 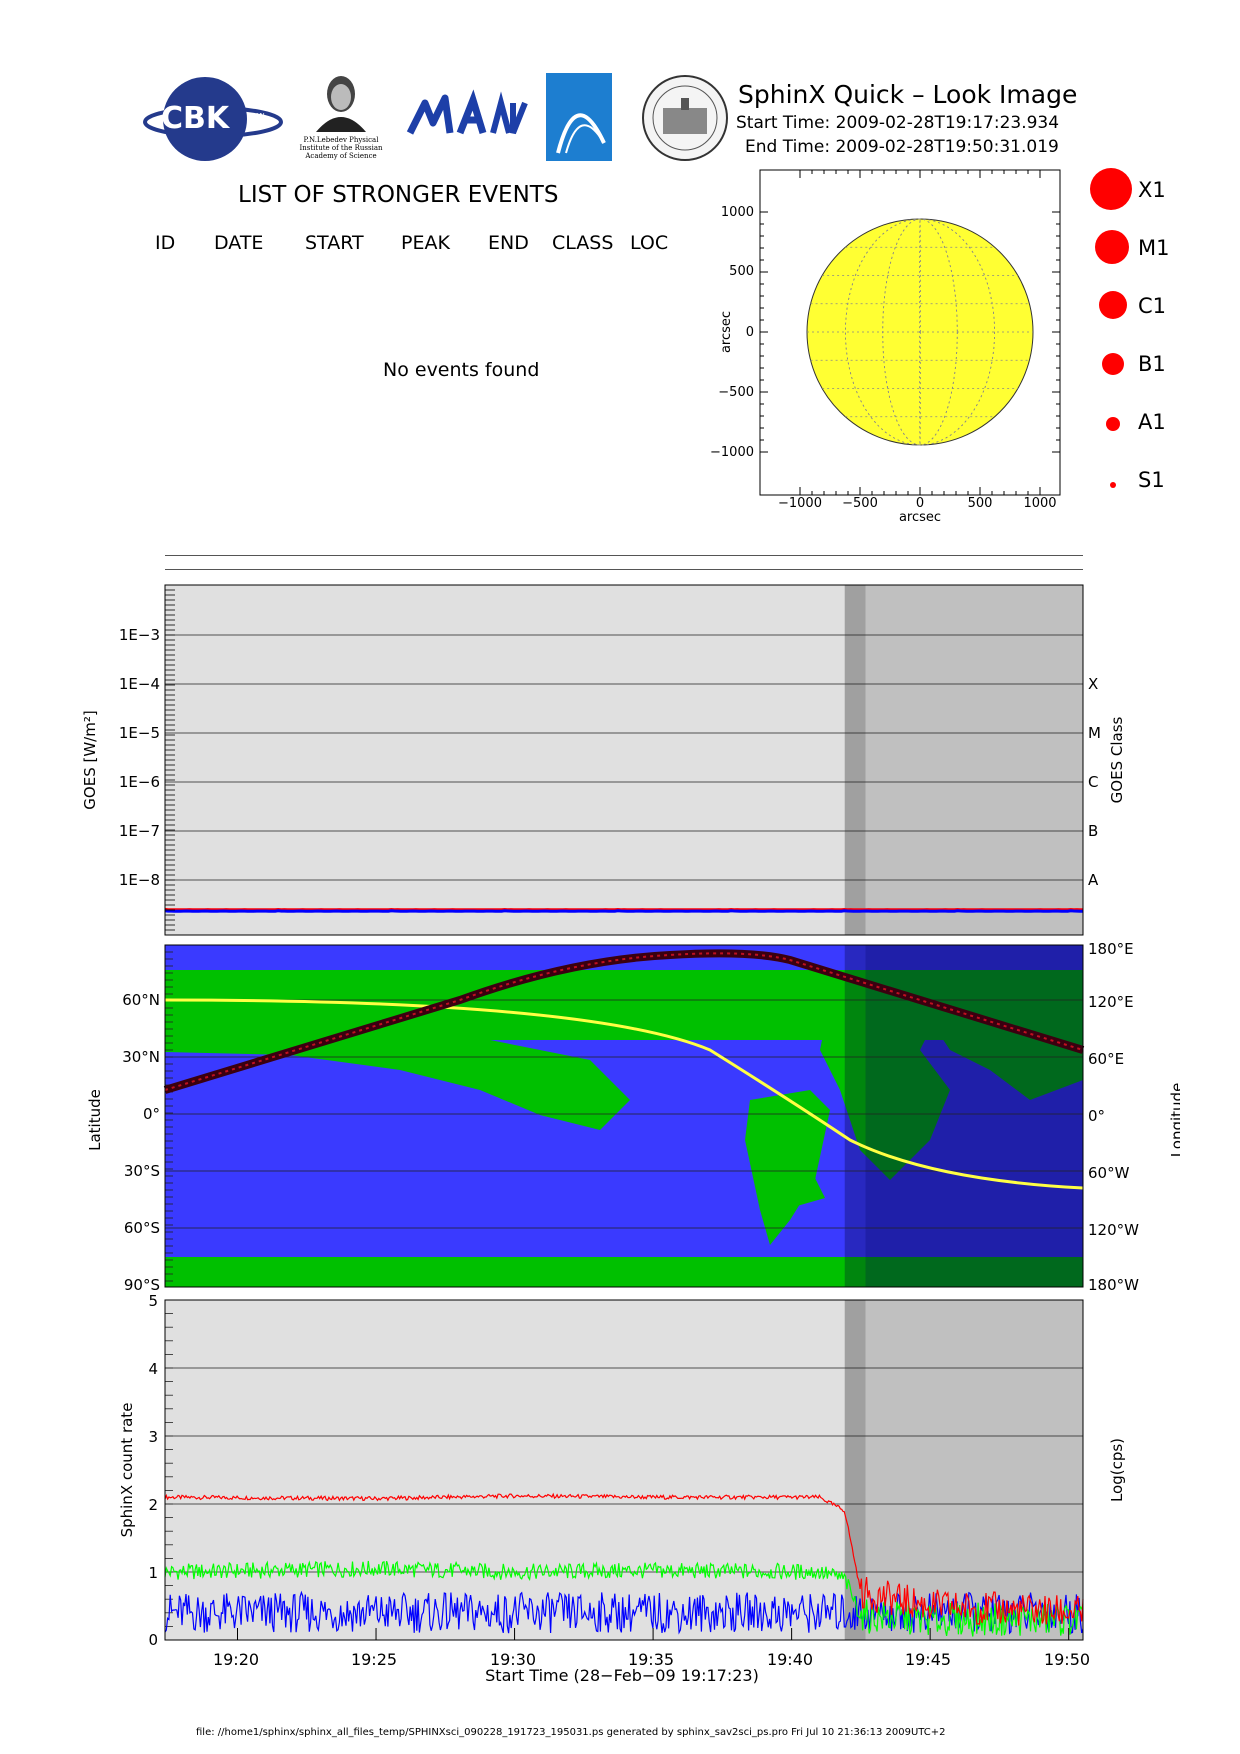 What do you see at coordinates (885, 1082) in the screenshot?
I see `land-europe-africa` at bounding box center [885, 1082].